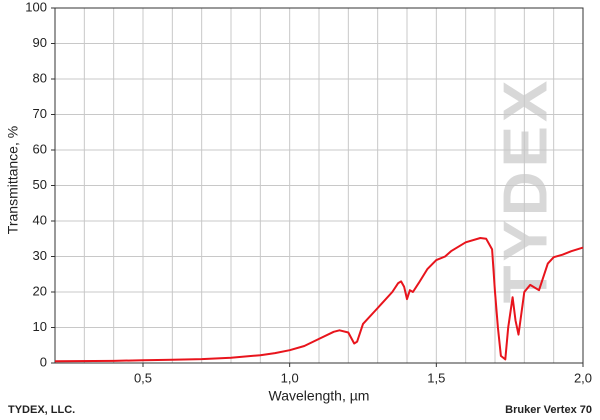 This screenshot has width=600, height=420. Describe the element at coordinates (40, 42) in the screenshot. I see `y-tick-label: 90` at that location.